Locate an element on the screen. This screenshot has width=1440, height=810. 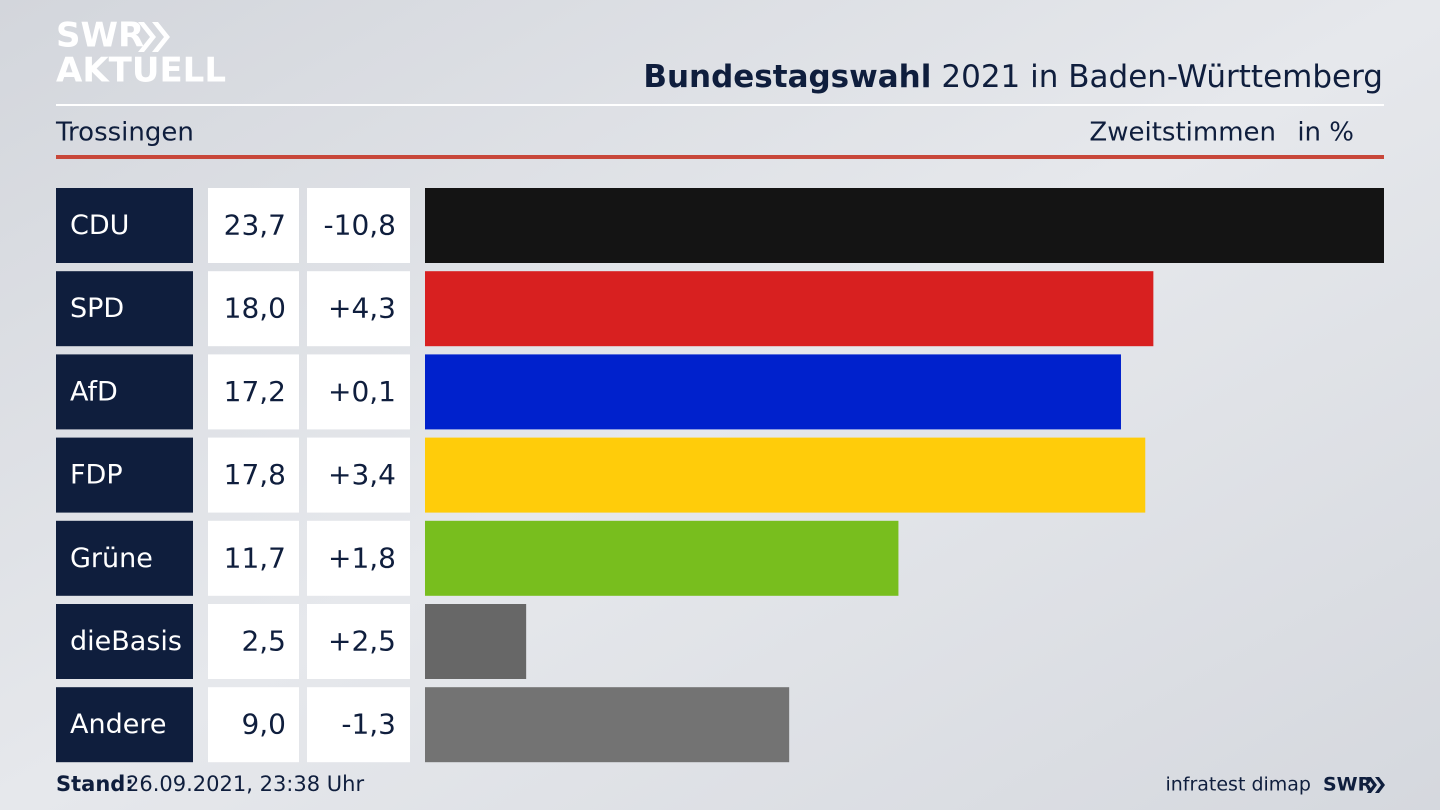
change-label: +0,1 is located at coordinates (362, 391).